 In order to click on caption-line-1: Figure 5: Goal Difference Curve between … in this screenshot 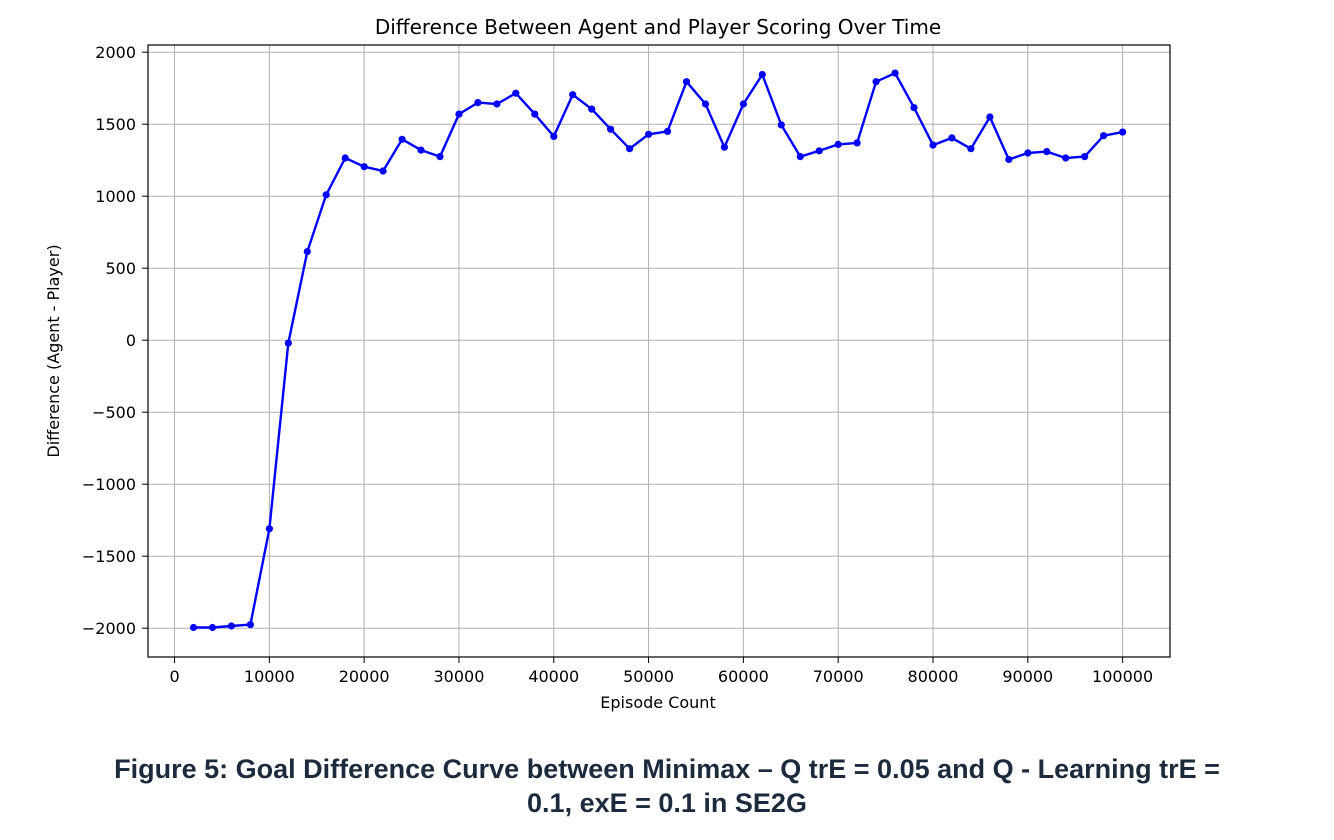, I will do `click(667, 769)`.